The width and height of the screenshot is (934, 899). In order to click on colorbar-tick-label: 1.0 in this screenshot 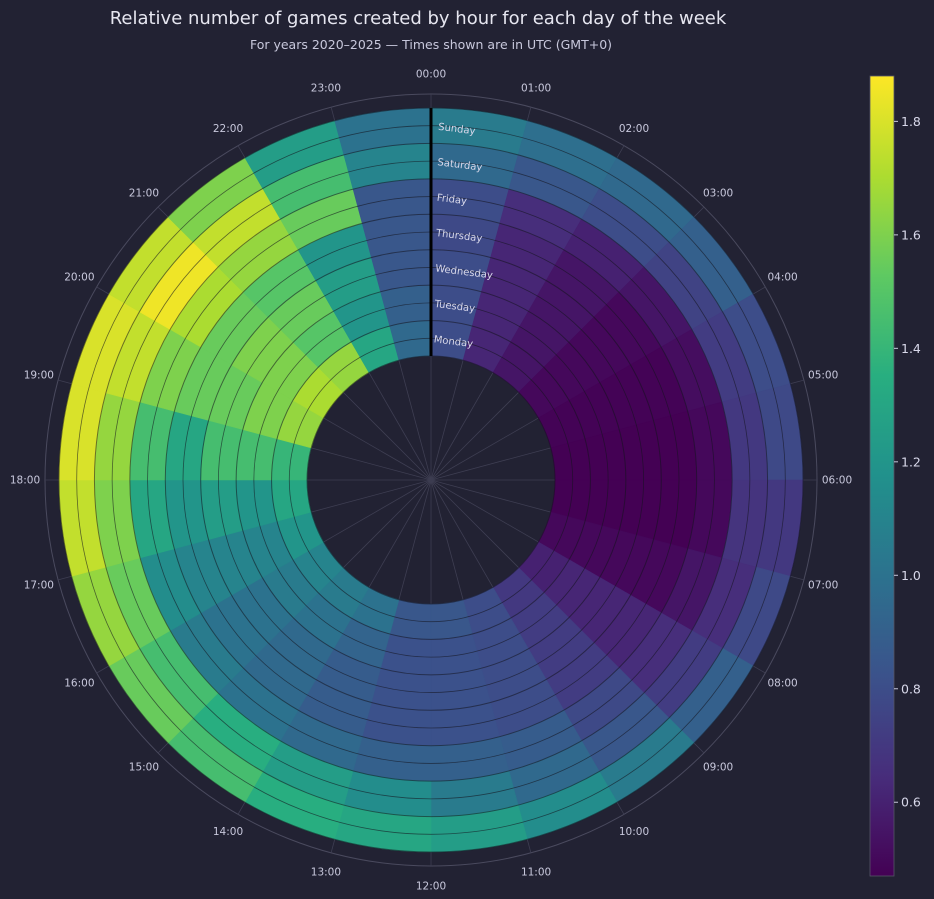, I will do `click(911, 575)`.